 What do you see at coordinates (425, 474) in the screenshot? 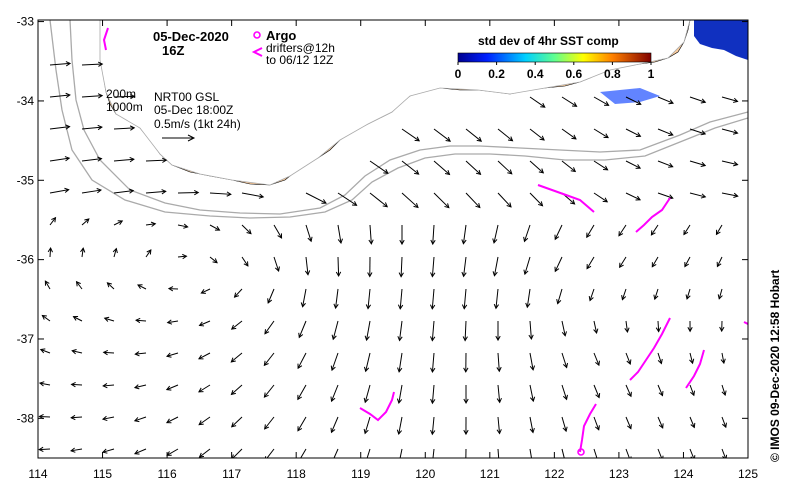
I see `x-tick-label: 120` at bounding box center [425, 474].